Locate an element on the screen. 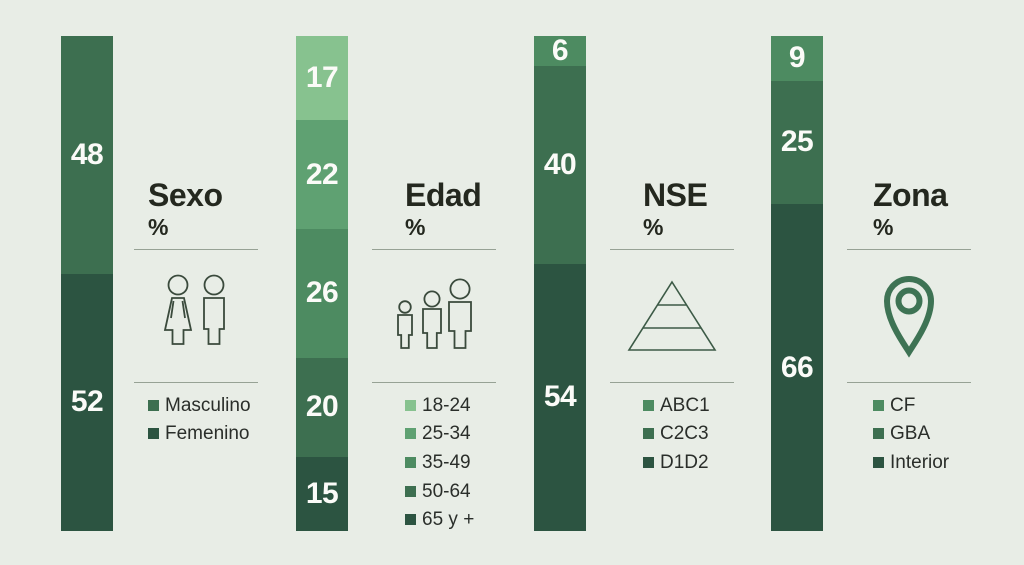  stacked-bar-sexo: 48 52 is located at coordinates (87, 283).